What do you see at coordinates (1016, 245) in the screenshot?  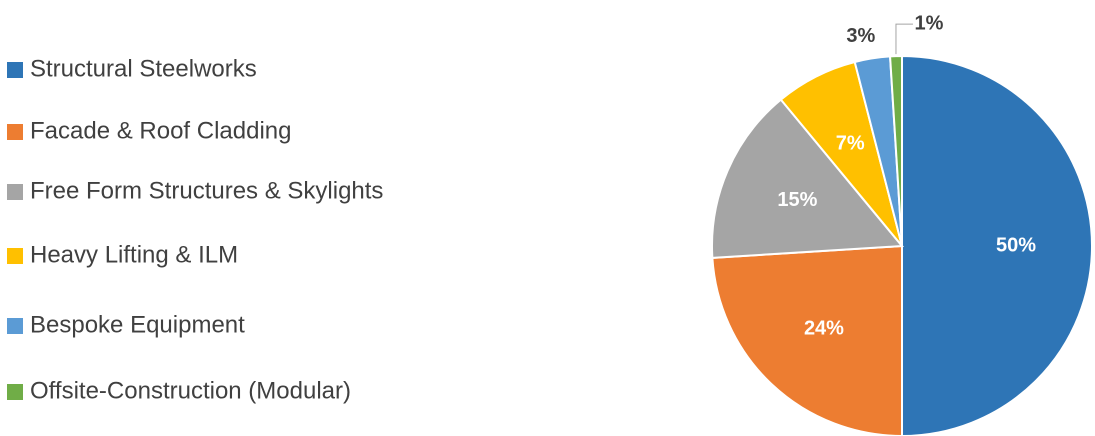 I see `data-label: 50%` at bounding box center [1016, 245].